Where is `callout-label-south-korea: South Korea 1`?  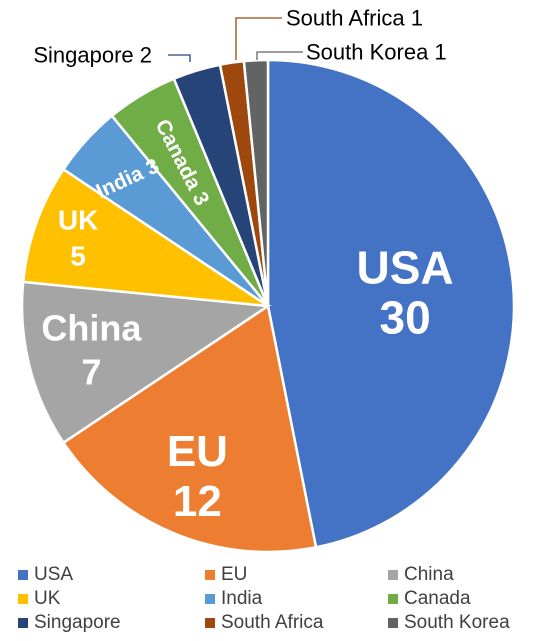 callout-label-south-korea: South Korea 1 is located at coordinates (376, 52).